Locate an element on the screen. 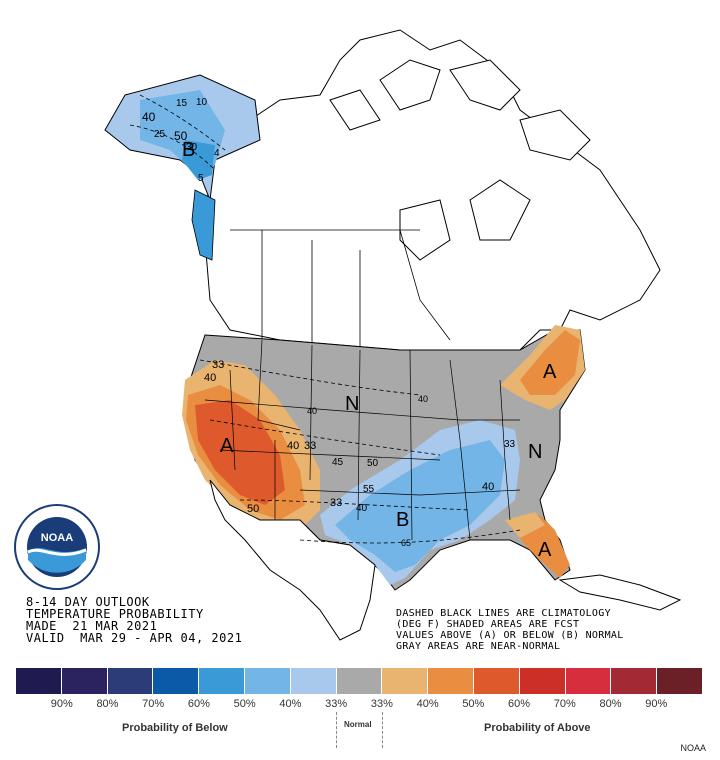 The image size is (720, 760). notes-line: GRAY AREAS ARE NEAR-NORMAL is located at coordinates (478, 646).